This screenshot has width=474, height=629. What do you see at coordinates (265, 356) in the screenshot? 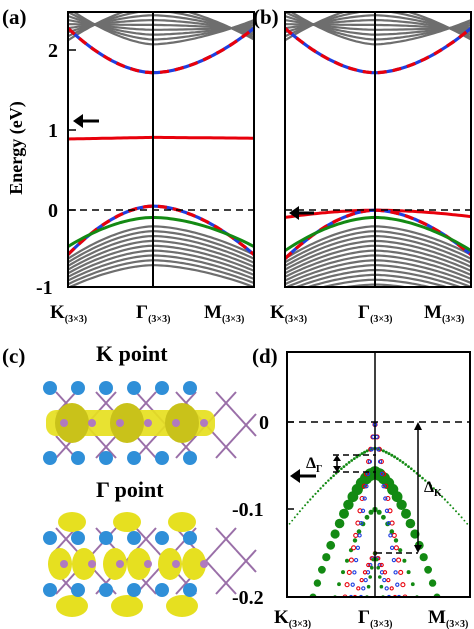
I see `panel-d-label: (d)` at bounding box center [265, 356].